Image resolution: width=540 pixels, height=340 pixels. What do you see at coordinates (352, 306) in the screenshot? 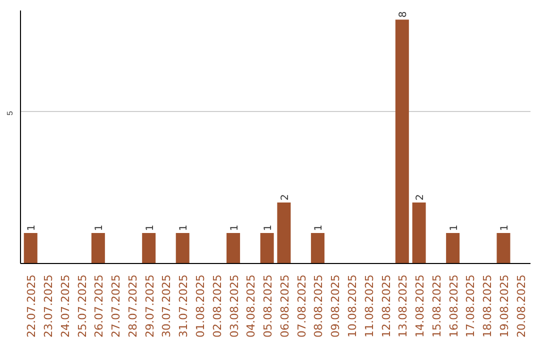
I see `x-tick-label: 10.08.2025` at bounding box center [352, 306].